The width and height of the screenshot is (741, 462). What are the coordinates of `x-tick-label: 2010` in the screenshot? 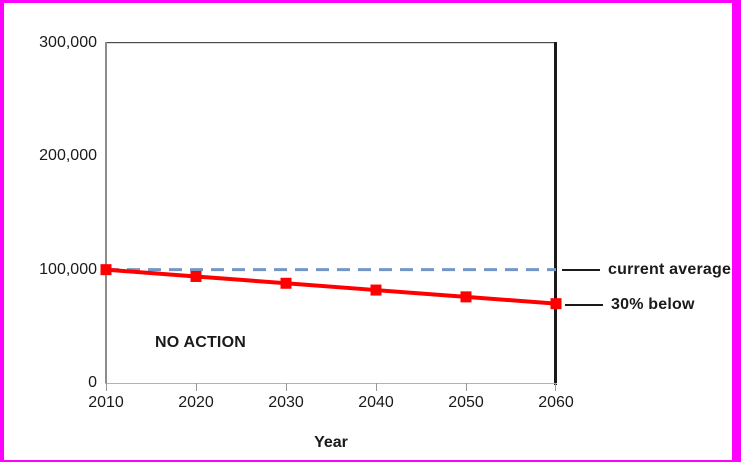 It's located at (106, 402).